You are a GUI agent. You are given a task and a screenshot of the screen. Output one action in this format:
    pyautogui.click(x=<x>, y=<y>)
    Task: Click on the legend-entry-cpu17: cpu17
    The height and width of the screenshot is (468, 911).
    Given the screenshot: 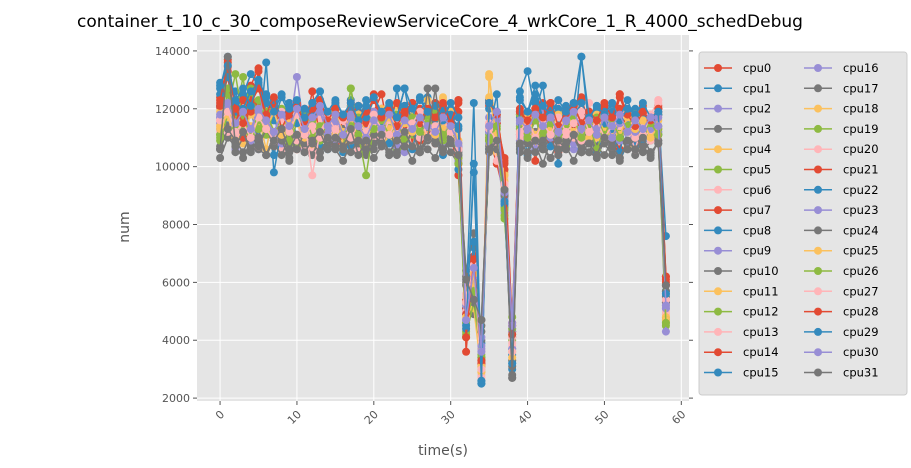 What is the action you would take?
    pyautogui.click(x=841, y=88)
    